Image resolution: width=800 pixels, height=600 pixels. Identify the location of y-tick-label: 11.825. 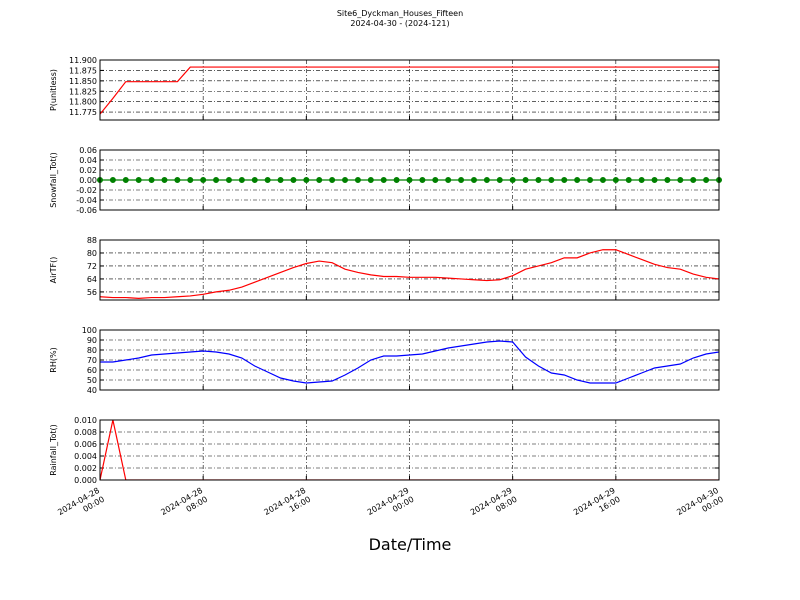
(83, 91).